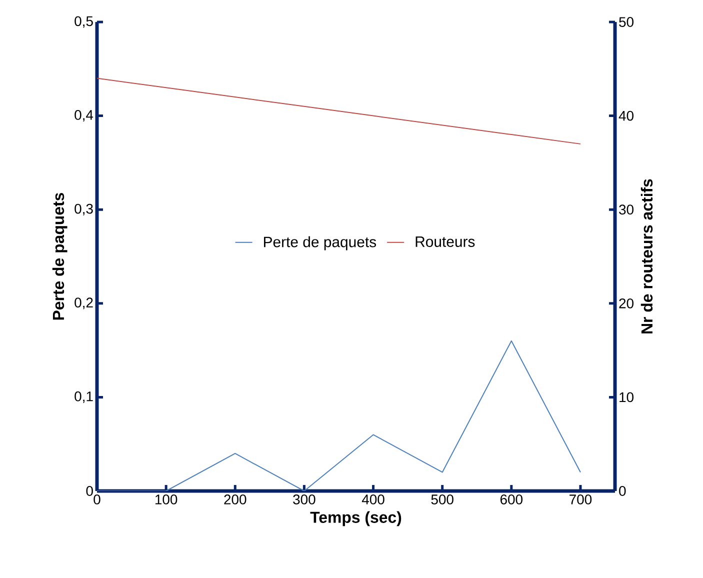 This screenshot has height=578, width=703. What do you see at coordinates (626, 115) in the screenshot?
I see `y2-tick-label: 40` at bounding box center [626, 115].